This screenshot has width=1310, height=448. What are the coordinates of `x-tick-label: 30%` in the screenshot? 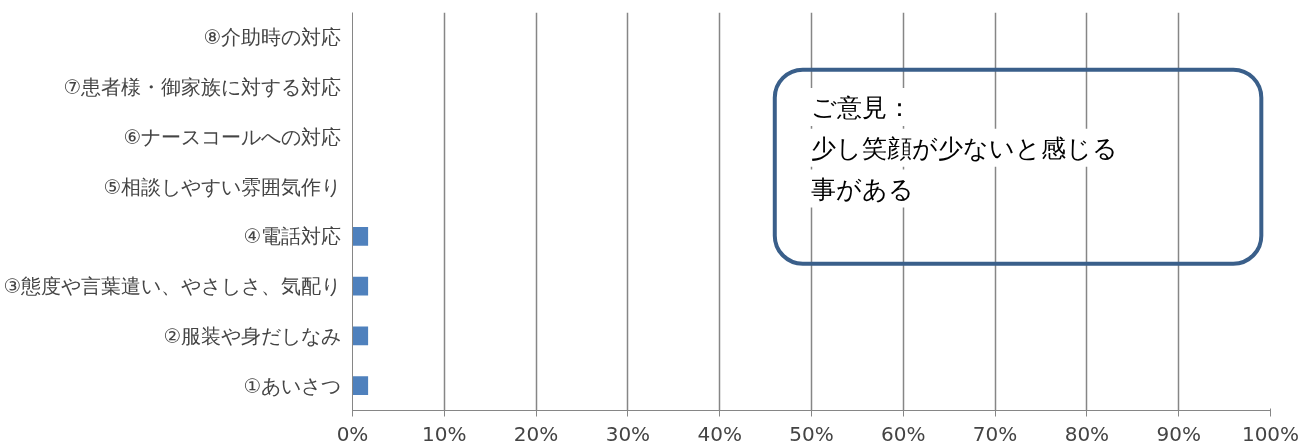 It's located at (628, 433).